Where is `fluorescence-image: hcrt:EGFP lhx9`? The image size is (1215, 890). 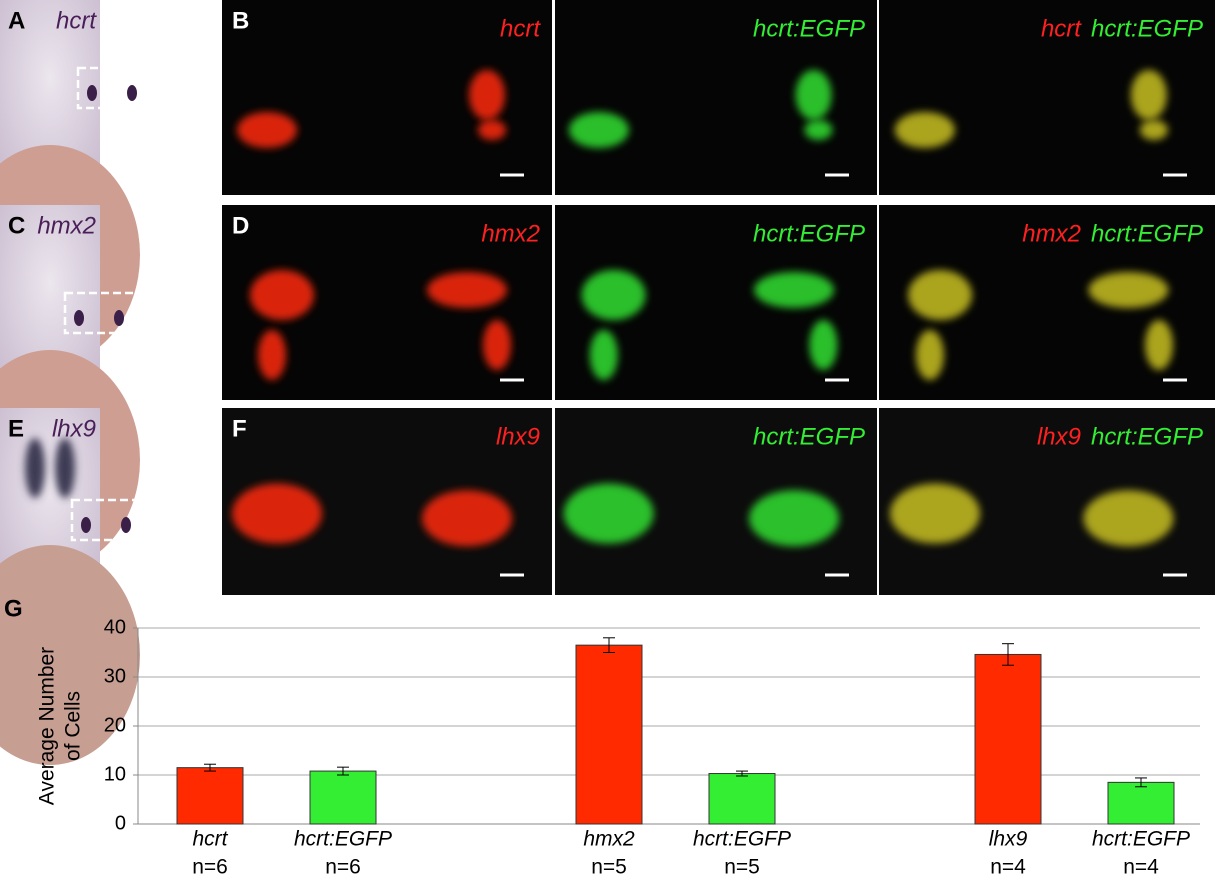
fluorescence-image: hcrt:EGFP lhx9 is located at coordinates (1047, 501).